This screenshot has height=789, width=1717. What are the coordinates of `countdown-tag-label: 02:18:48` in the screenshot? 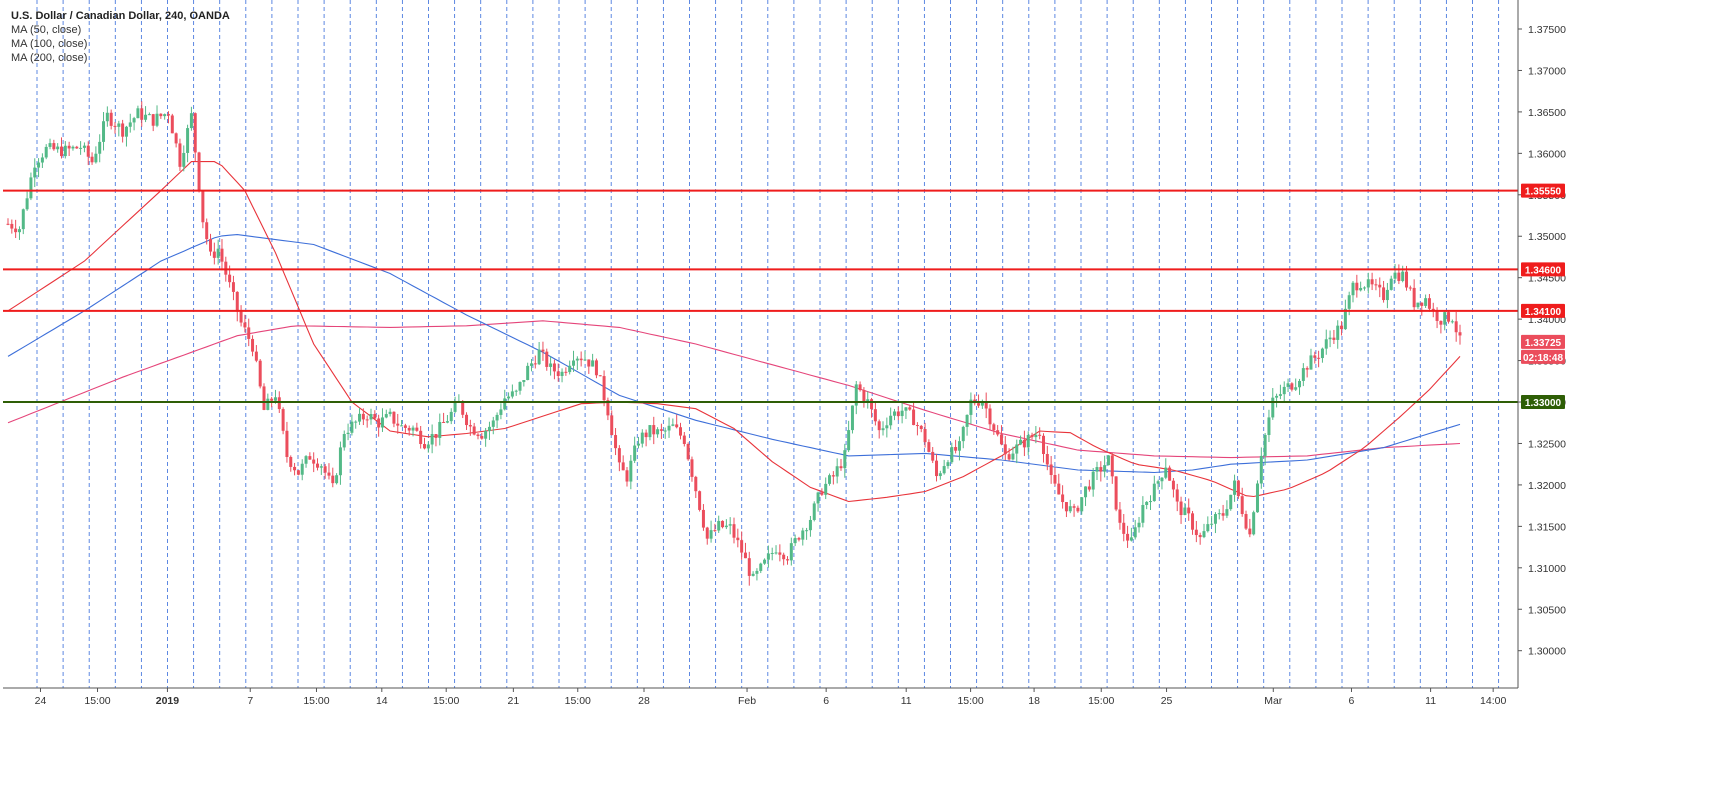 It's located at (1543, 358).